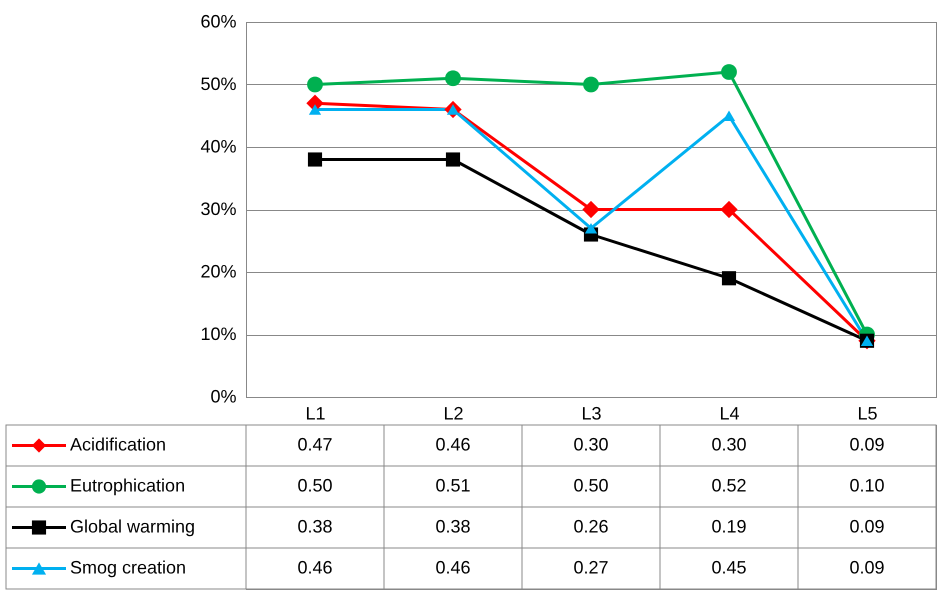 The height and width of the screenshot is (601, 949). I want to click on y-tick-label: 10%, so click(218, 334).